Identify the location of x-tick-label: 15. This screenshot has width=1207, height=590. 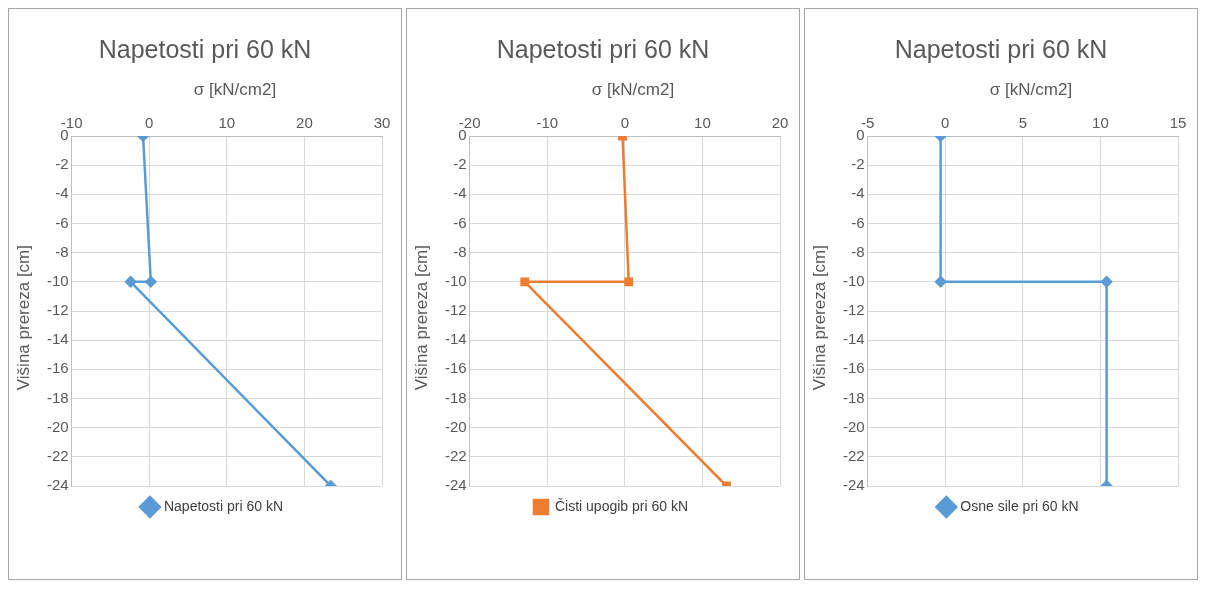
(1178, 123).